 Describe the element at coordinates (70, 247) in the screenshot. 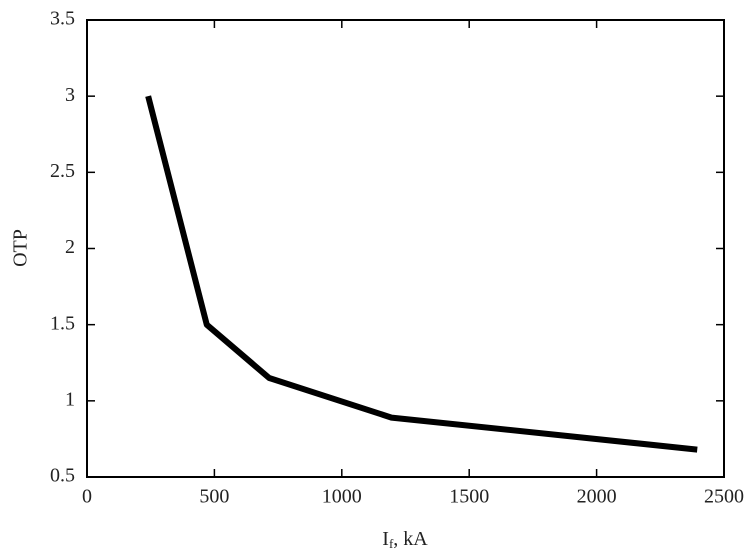

I see `y-tick-label: 2` at that location.